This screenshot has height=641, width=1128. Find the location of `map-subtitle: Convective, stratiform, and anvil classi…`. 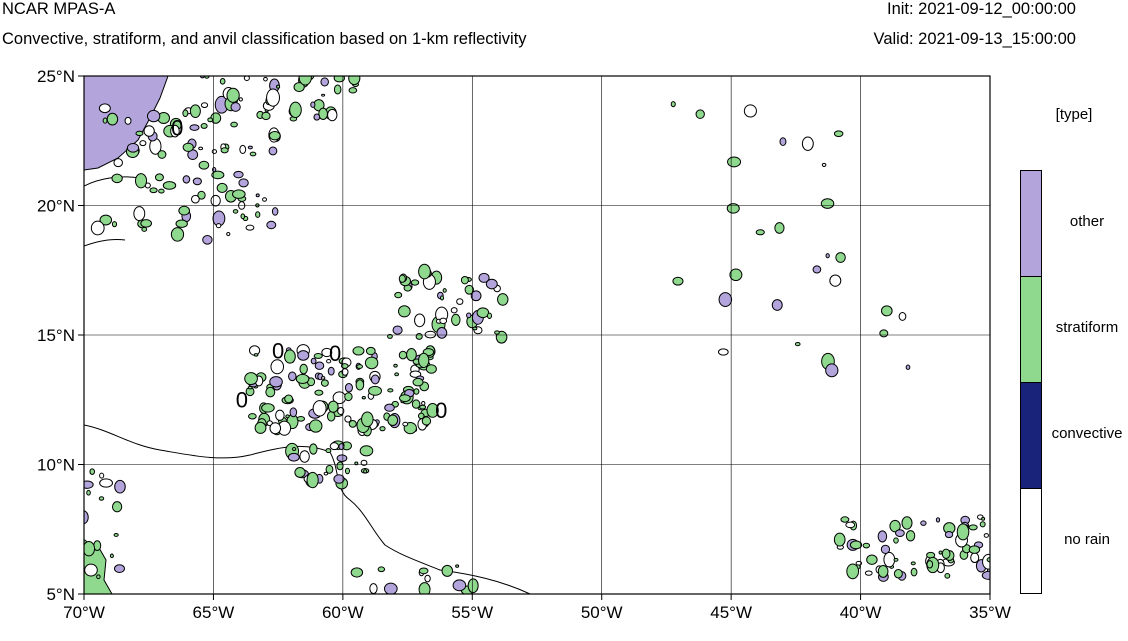

map-subtitle: Convective, stratiform, and anvil classi… is located at coordinates (264, 39).